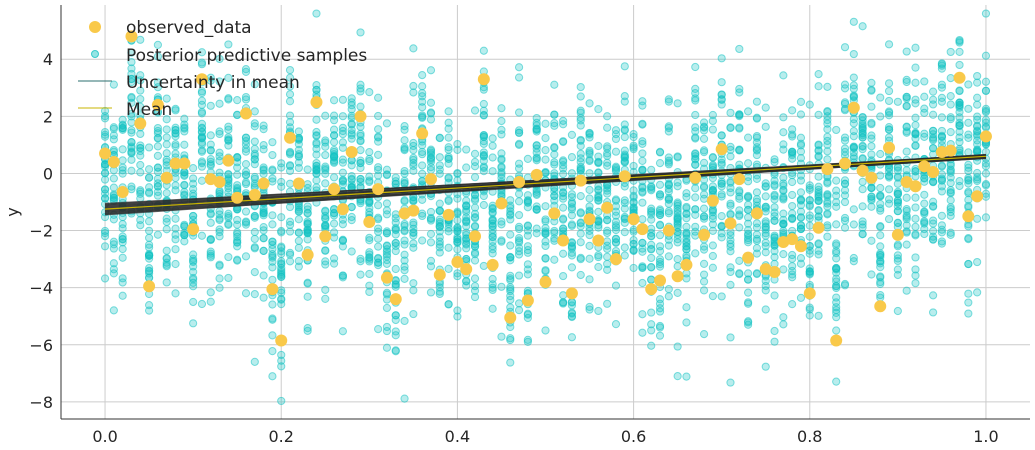 The image size is (1035, 450). What do you see at coordinates (149, 110) in the screenshot?
I see `legend-mean-label: Mean` at bounding box center [149, 110].